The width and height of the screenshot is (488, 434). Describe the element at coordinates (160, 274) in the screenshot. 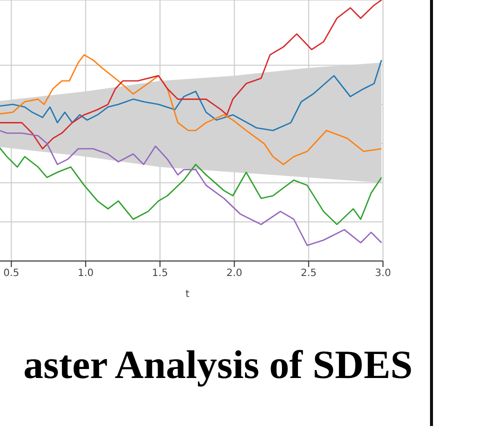

I see `x-tick-label: 1.5` at that location.